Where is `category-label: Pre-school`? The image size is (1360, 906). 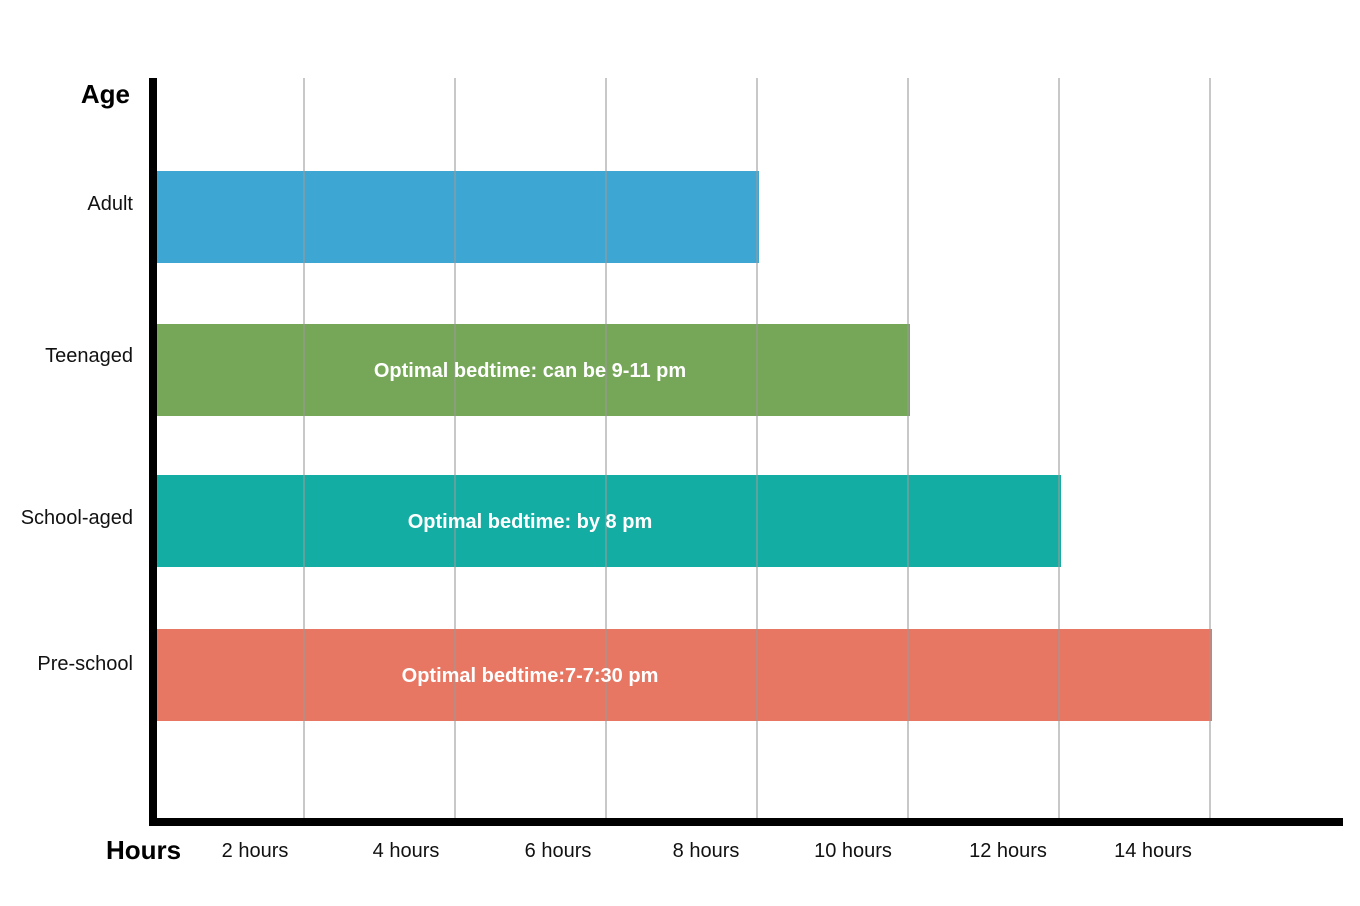
category-label: Pre-school is located at coordinates (85, 664).